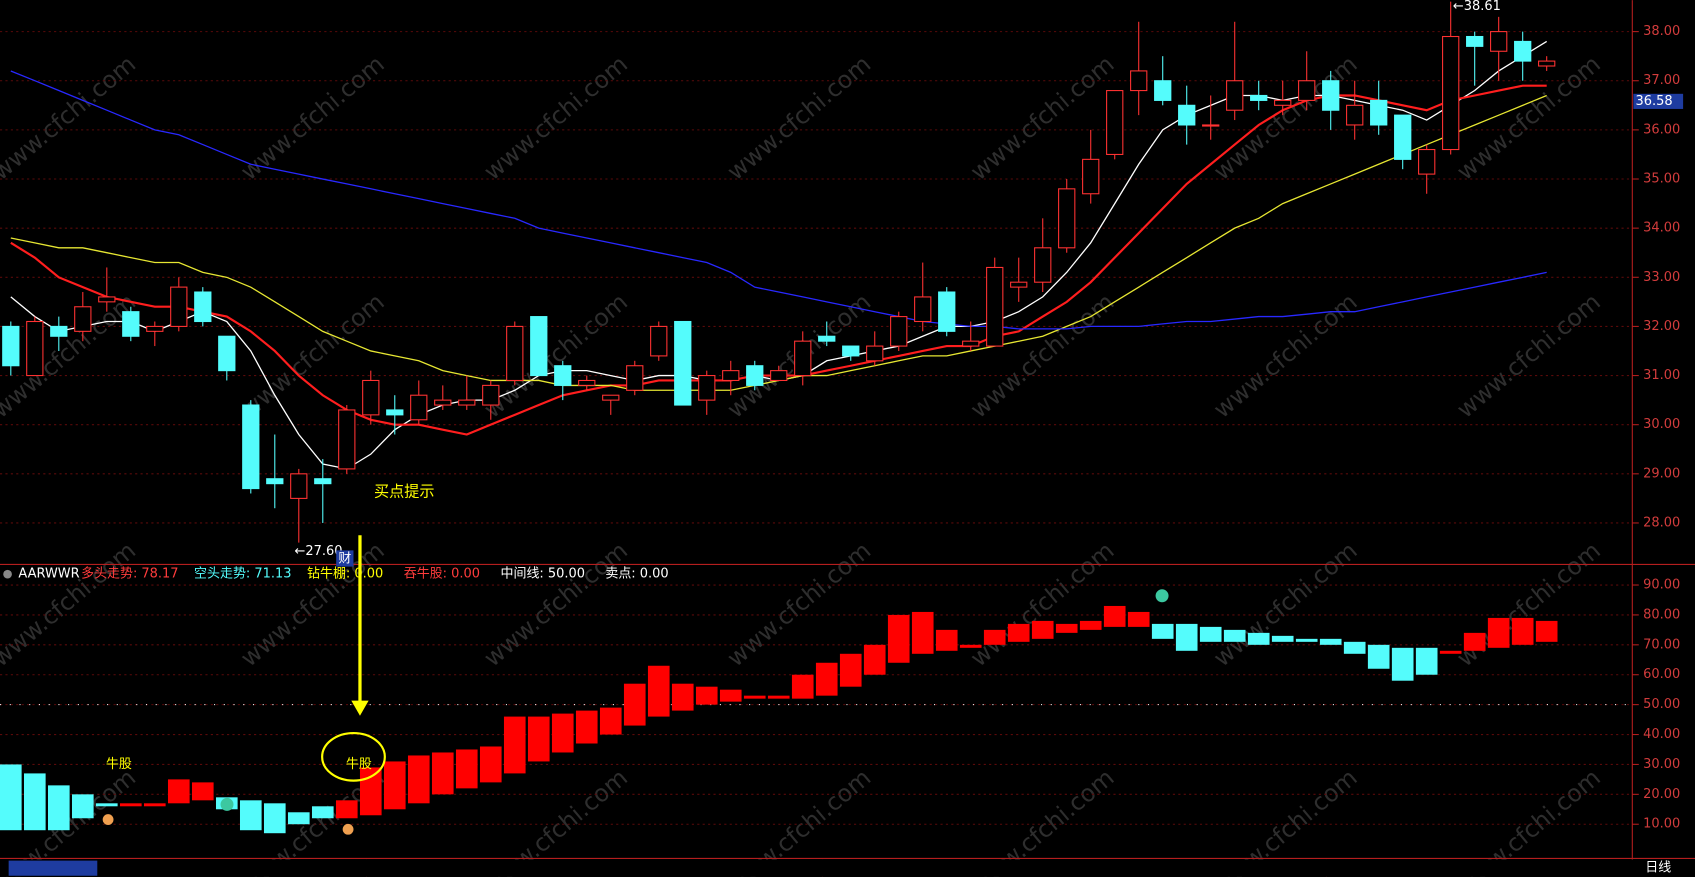 Image resolution: width=1695 pixels, height=877 pixels. What do you see at coordinates (353, 756) in the screenshot?
I see `highlight-circle` at bounding box center [353, 756].